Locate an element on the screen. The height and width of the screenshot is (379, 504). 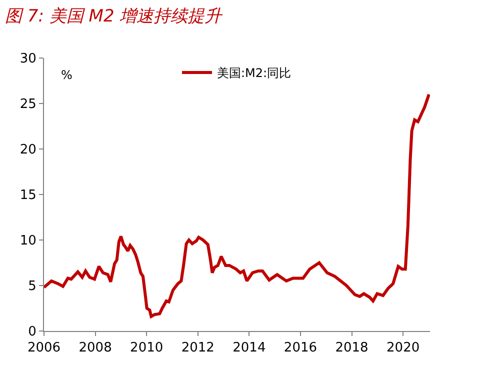
y-tick-label: 20 is located at coordinates (28, 150).